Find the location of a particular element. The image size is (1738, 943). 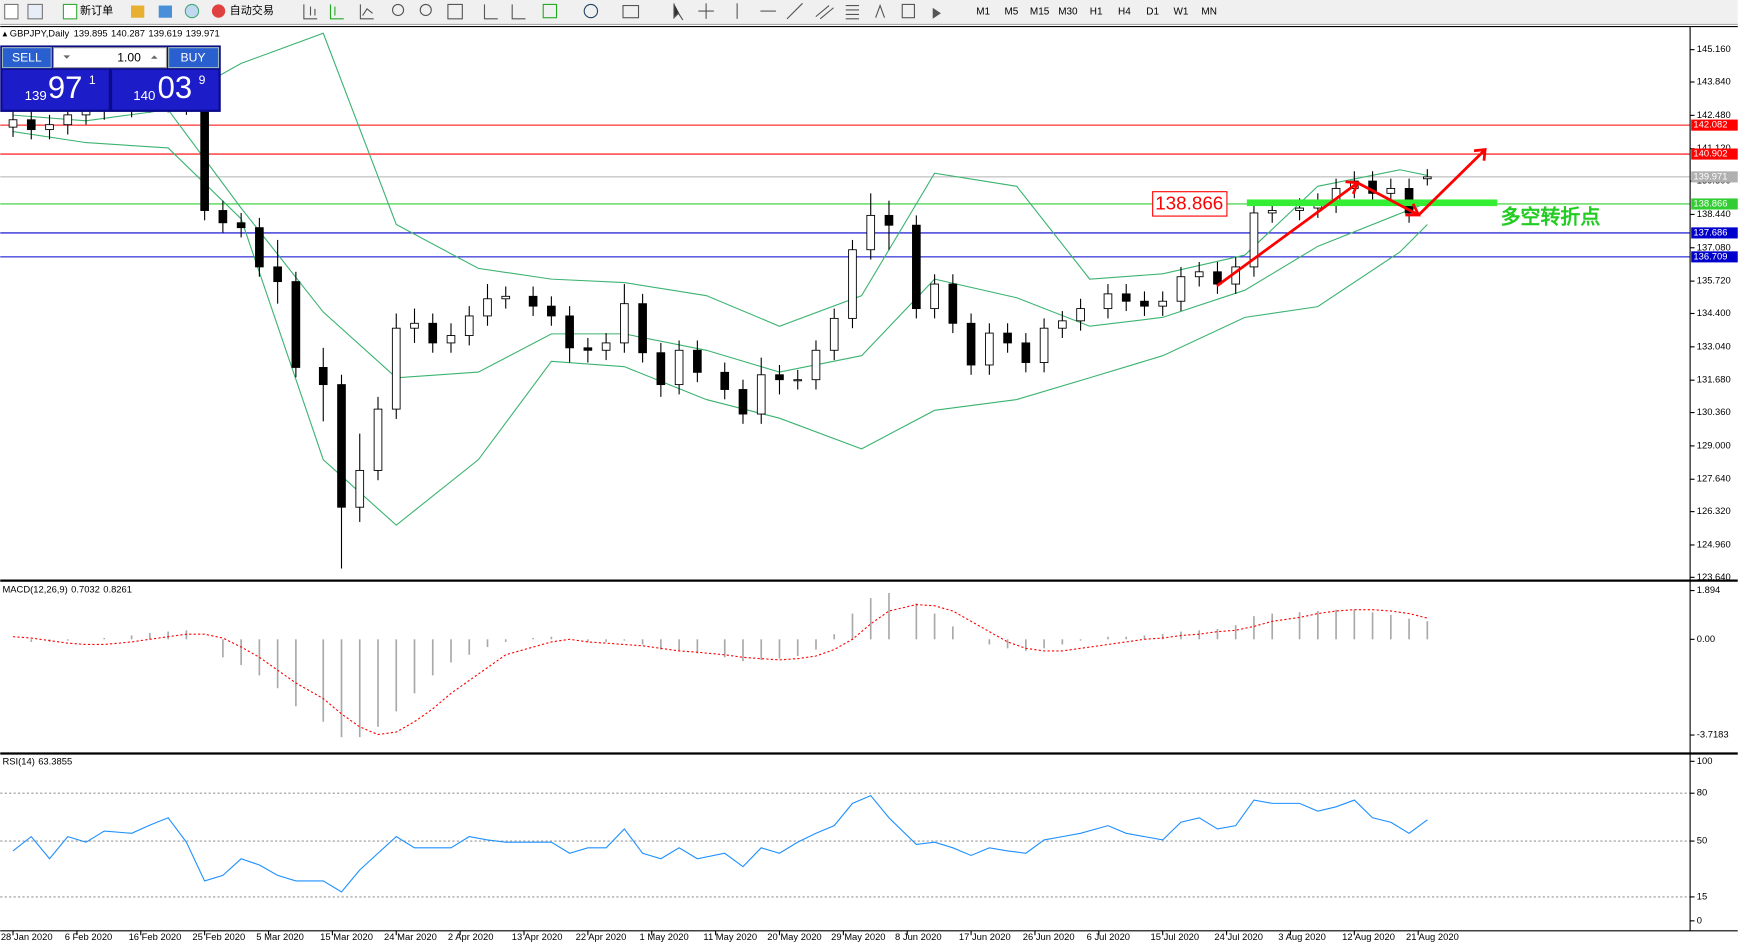

y-tick-label: 143.840 is located at coordinates (1714, 80).